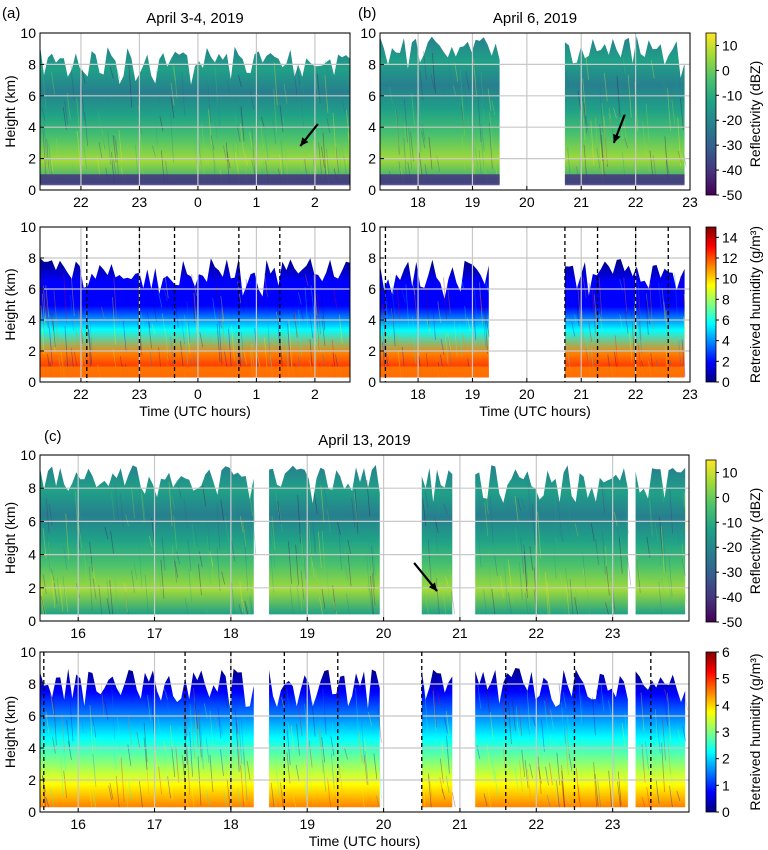 The image size is (768, 850). What do you see at coordinates (726, 652) in the screenshot?
I see `colorbar-tick-label: 6` at bounding box center [726, 652].